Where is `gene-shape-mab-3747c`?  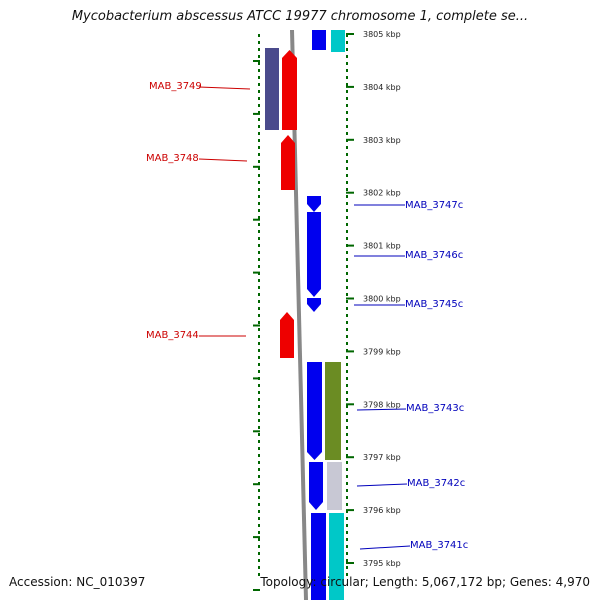
gene-shape-mab-3747c is located at coordinates (314, 204).